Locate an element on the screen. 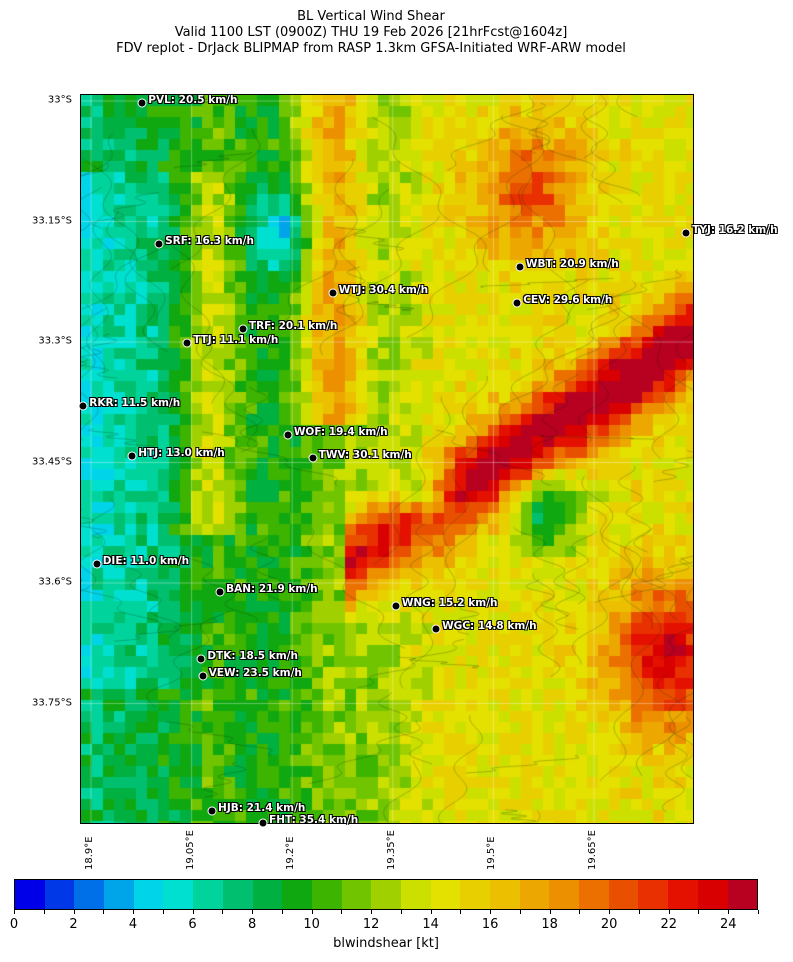  station-label: HTJ: 13.0 km/h is located at coordinates (181, 452).